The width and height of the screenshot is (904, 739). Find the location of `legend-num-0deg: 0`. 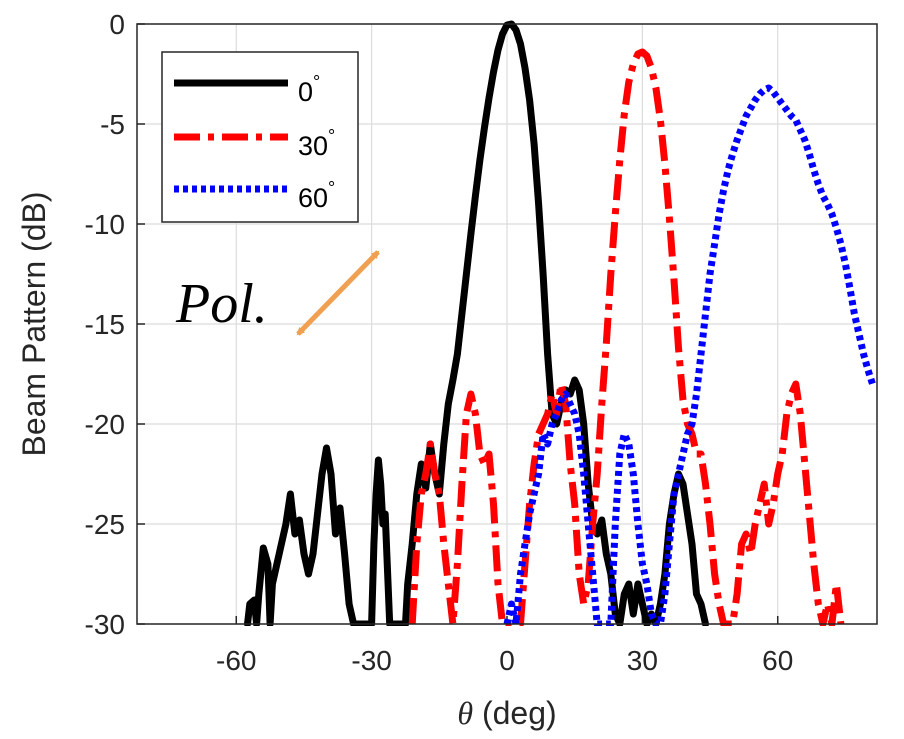

legend-num-0deg: 0 is located at coordinates (305, 92).